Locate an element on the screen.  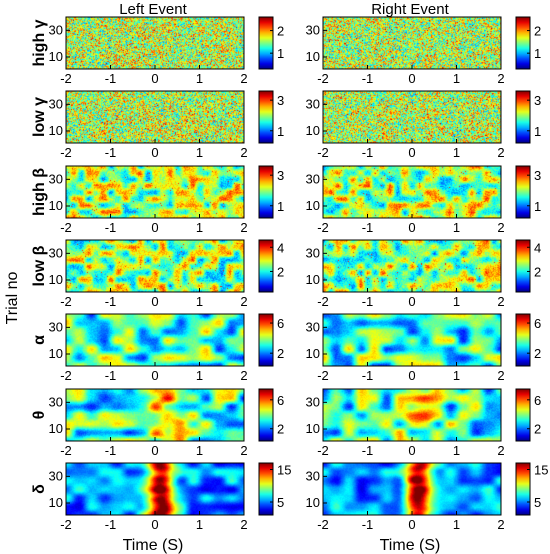
heatmap-panel: -2 -1 0 1 2 10 30 2 1 is located at coordinates (166, 51).